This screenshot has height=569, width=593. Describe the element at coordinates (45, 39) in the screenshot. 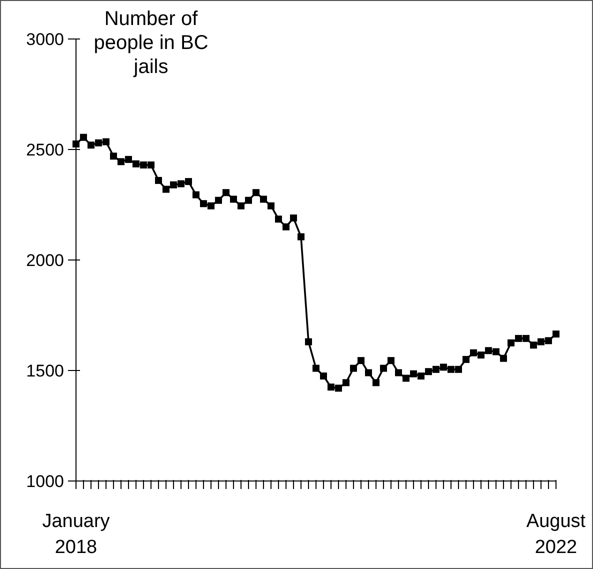

I see `y-tick-label: 3000` at that location.